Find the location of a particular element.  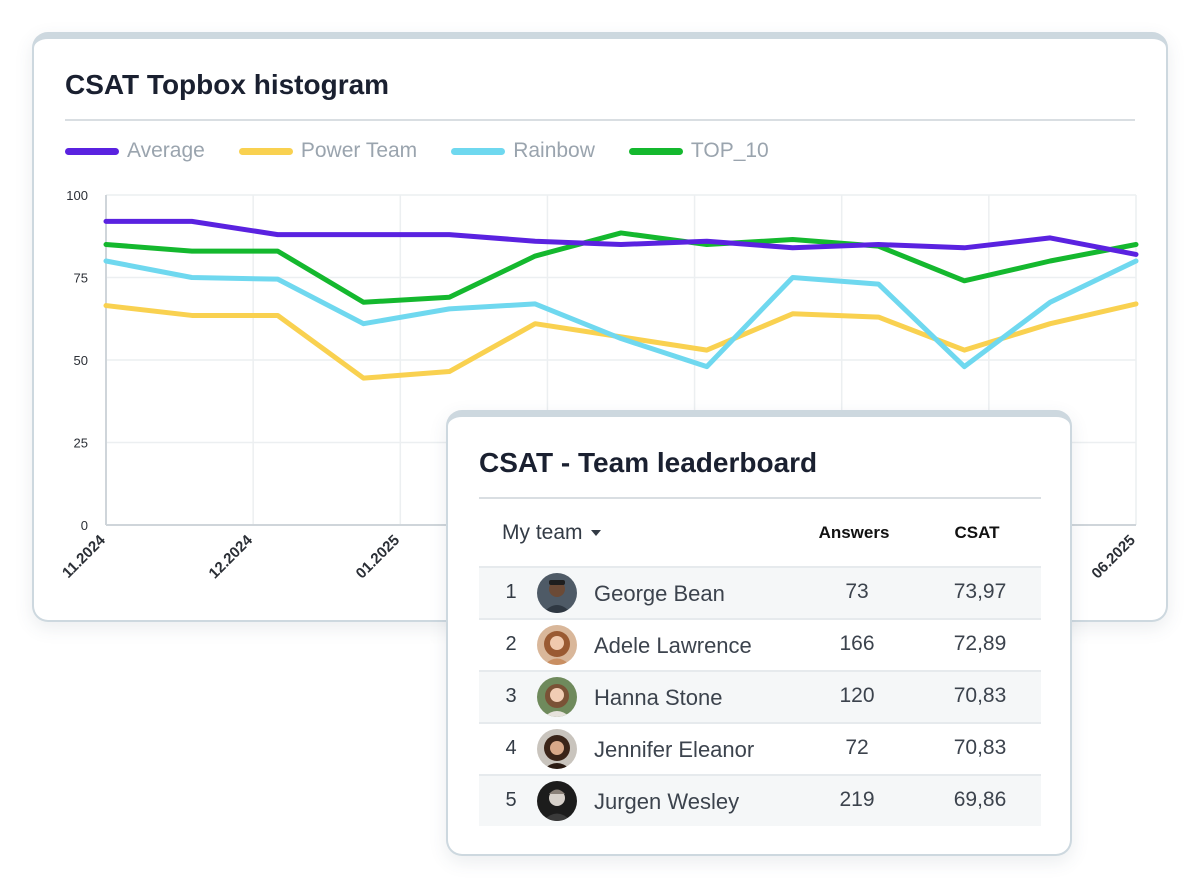

y-tick-label: 75 is located at coordinates (81, 278).